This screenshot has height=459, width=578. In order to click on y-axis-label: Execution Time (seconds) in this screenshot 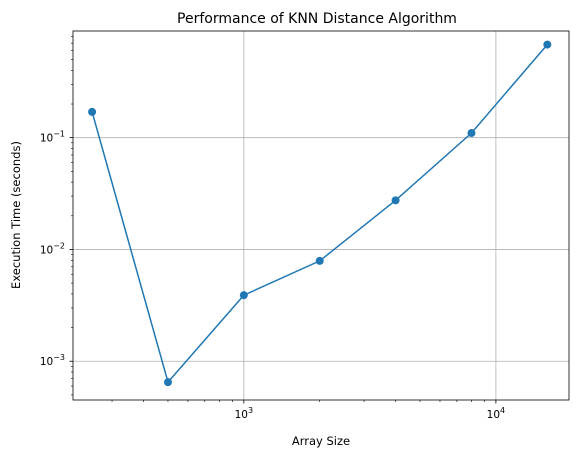, I will do `click(16, 215)`.